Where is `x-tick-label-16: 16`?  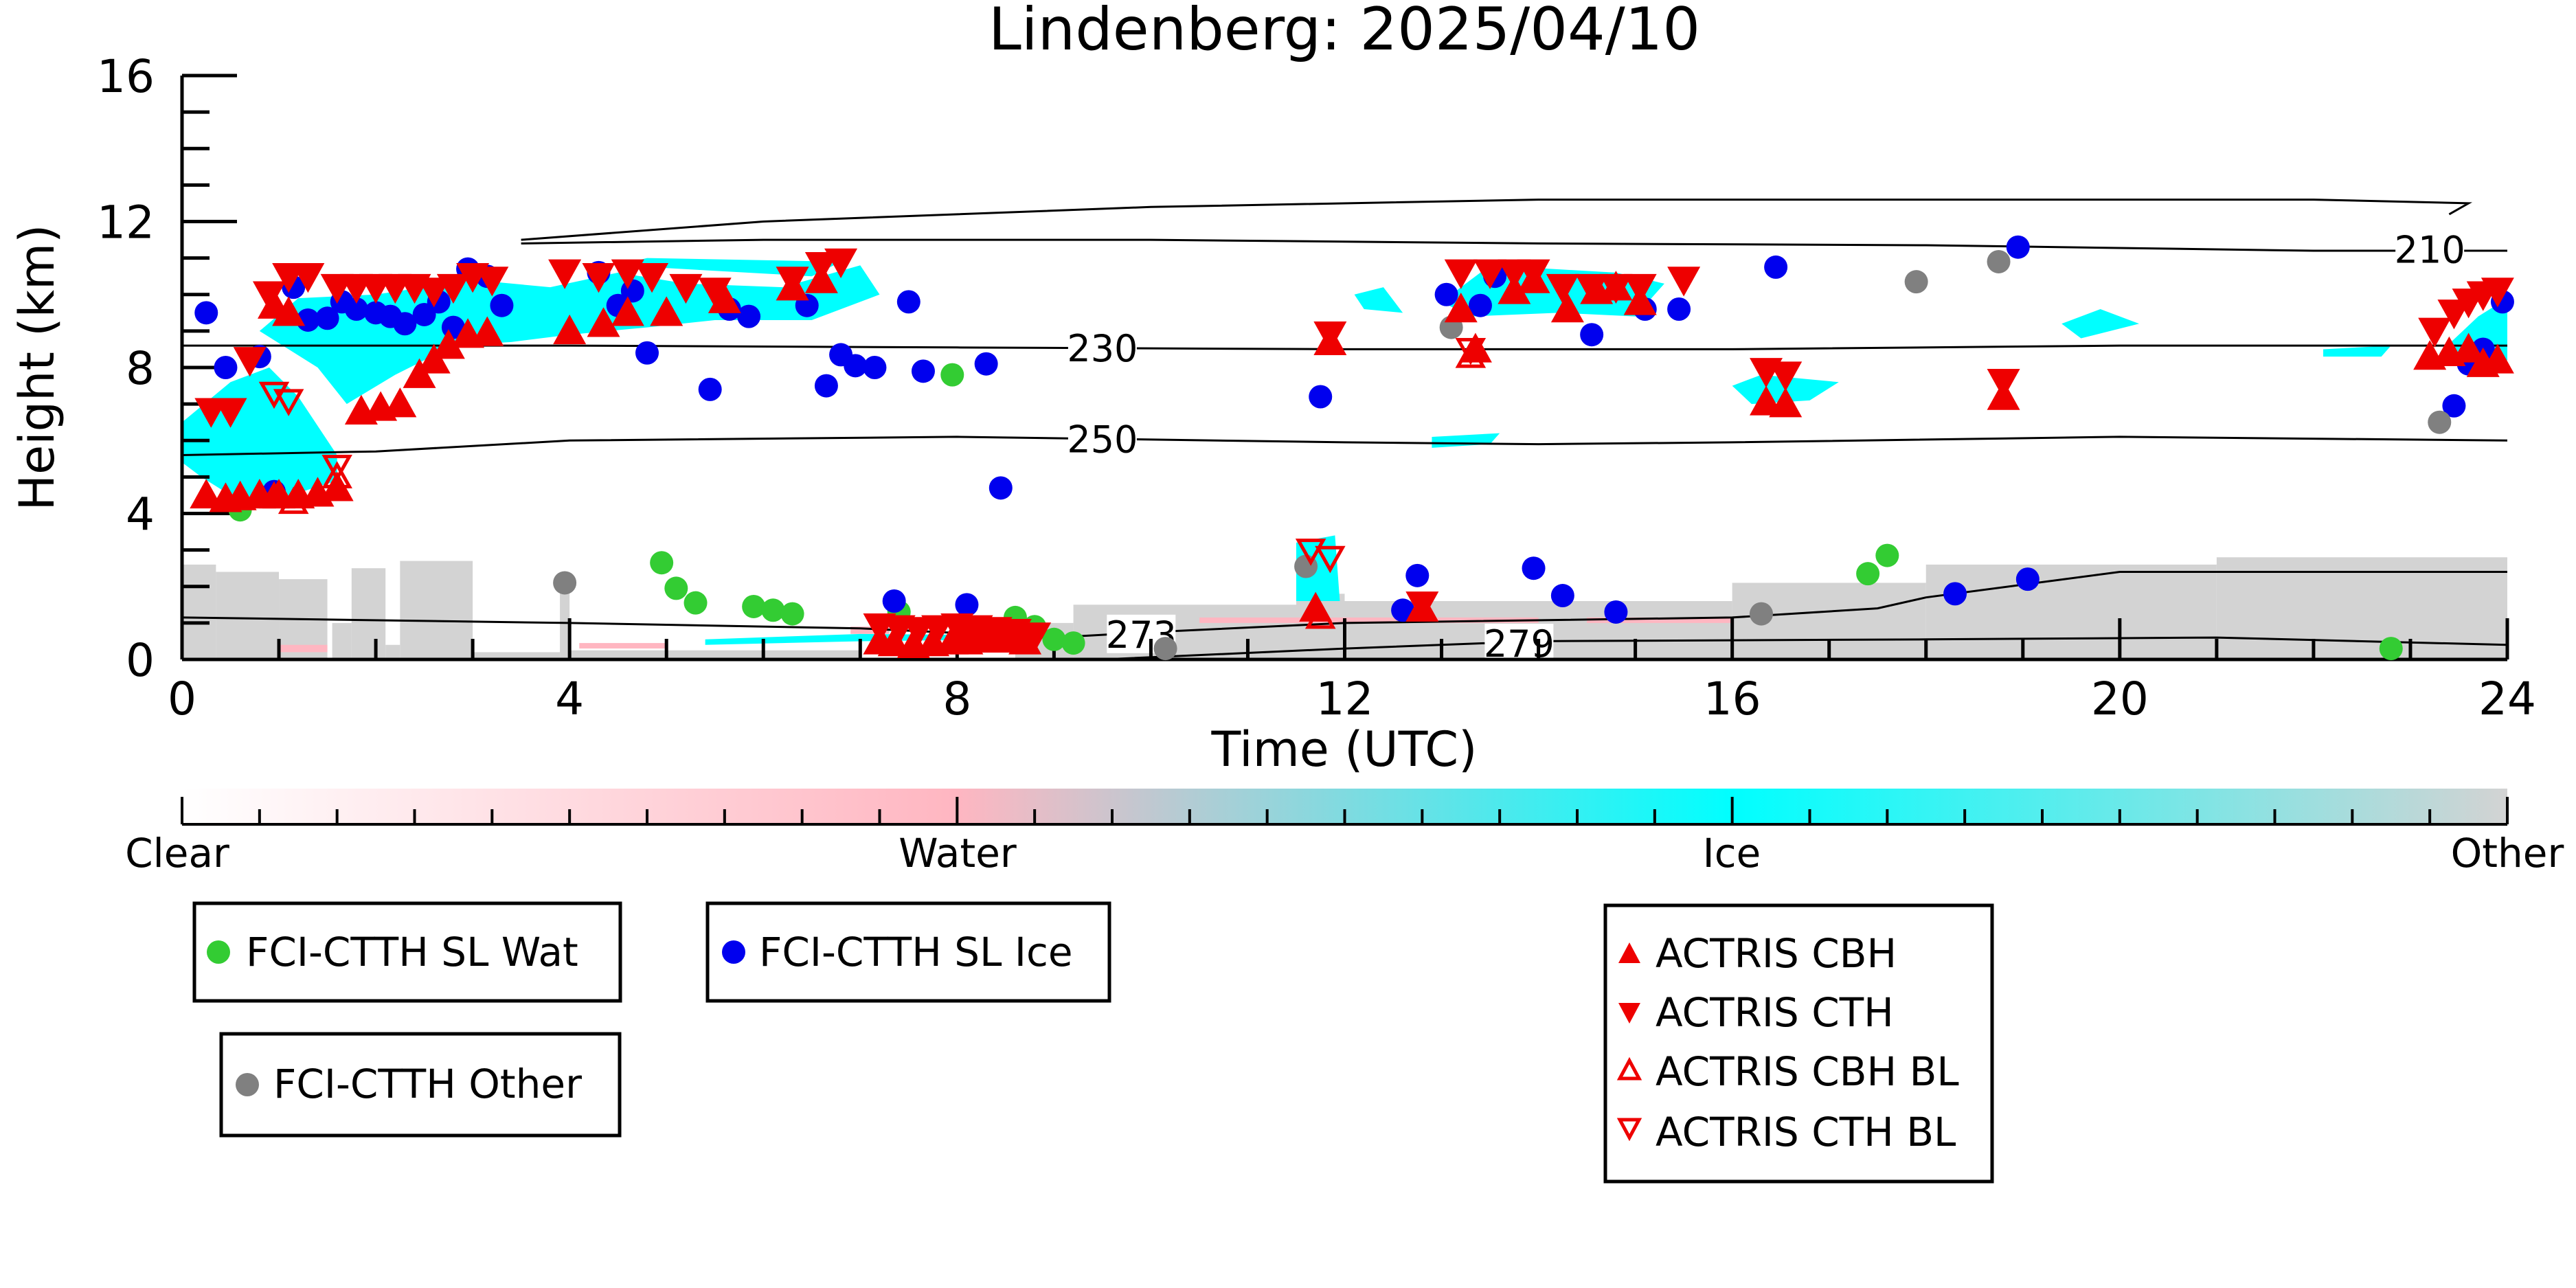
x-tick-label-16: 16 is located at coordinates (1732, 699).